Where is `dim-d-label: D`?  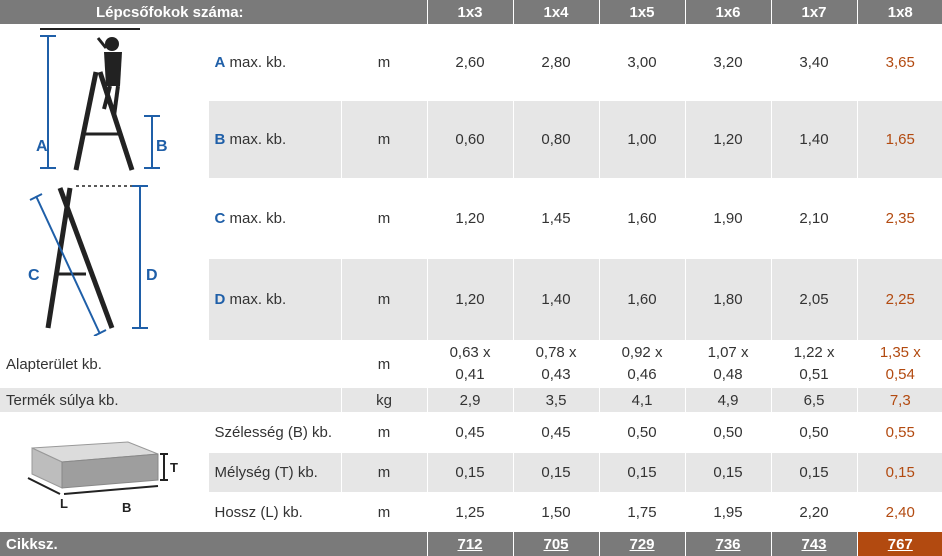
dim-d-label: D is located at coordinates (152, 275).